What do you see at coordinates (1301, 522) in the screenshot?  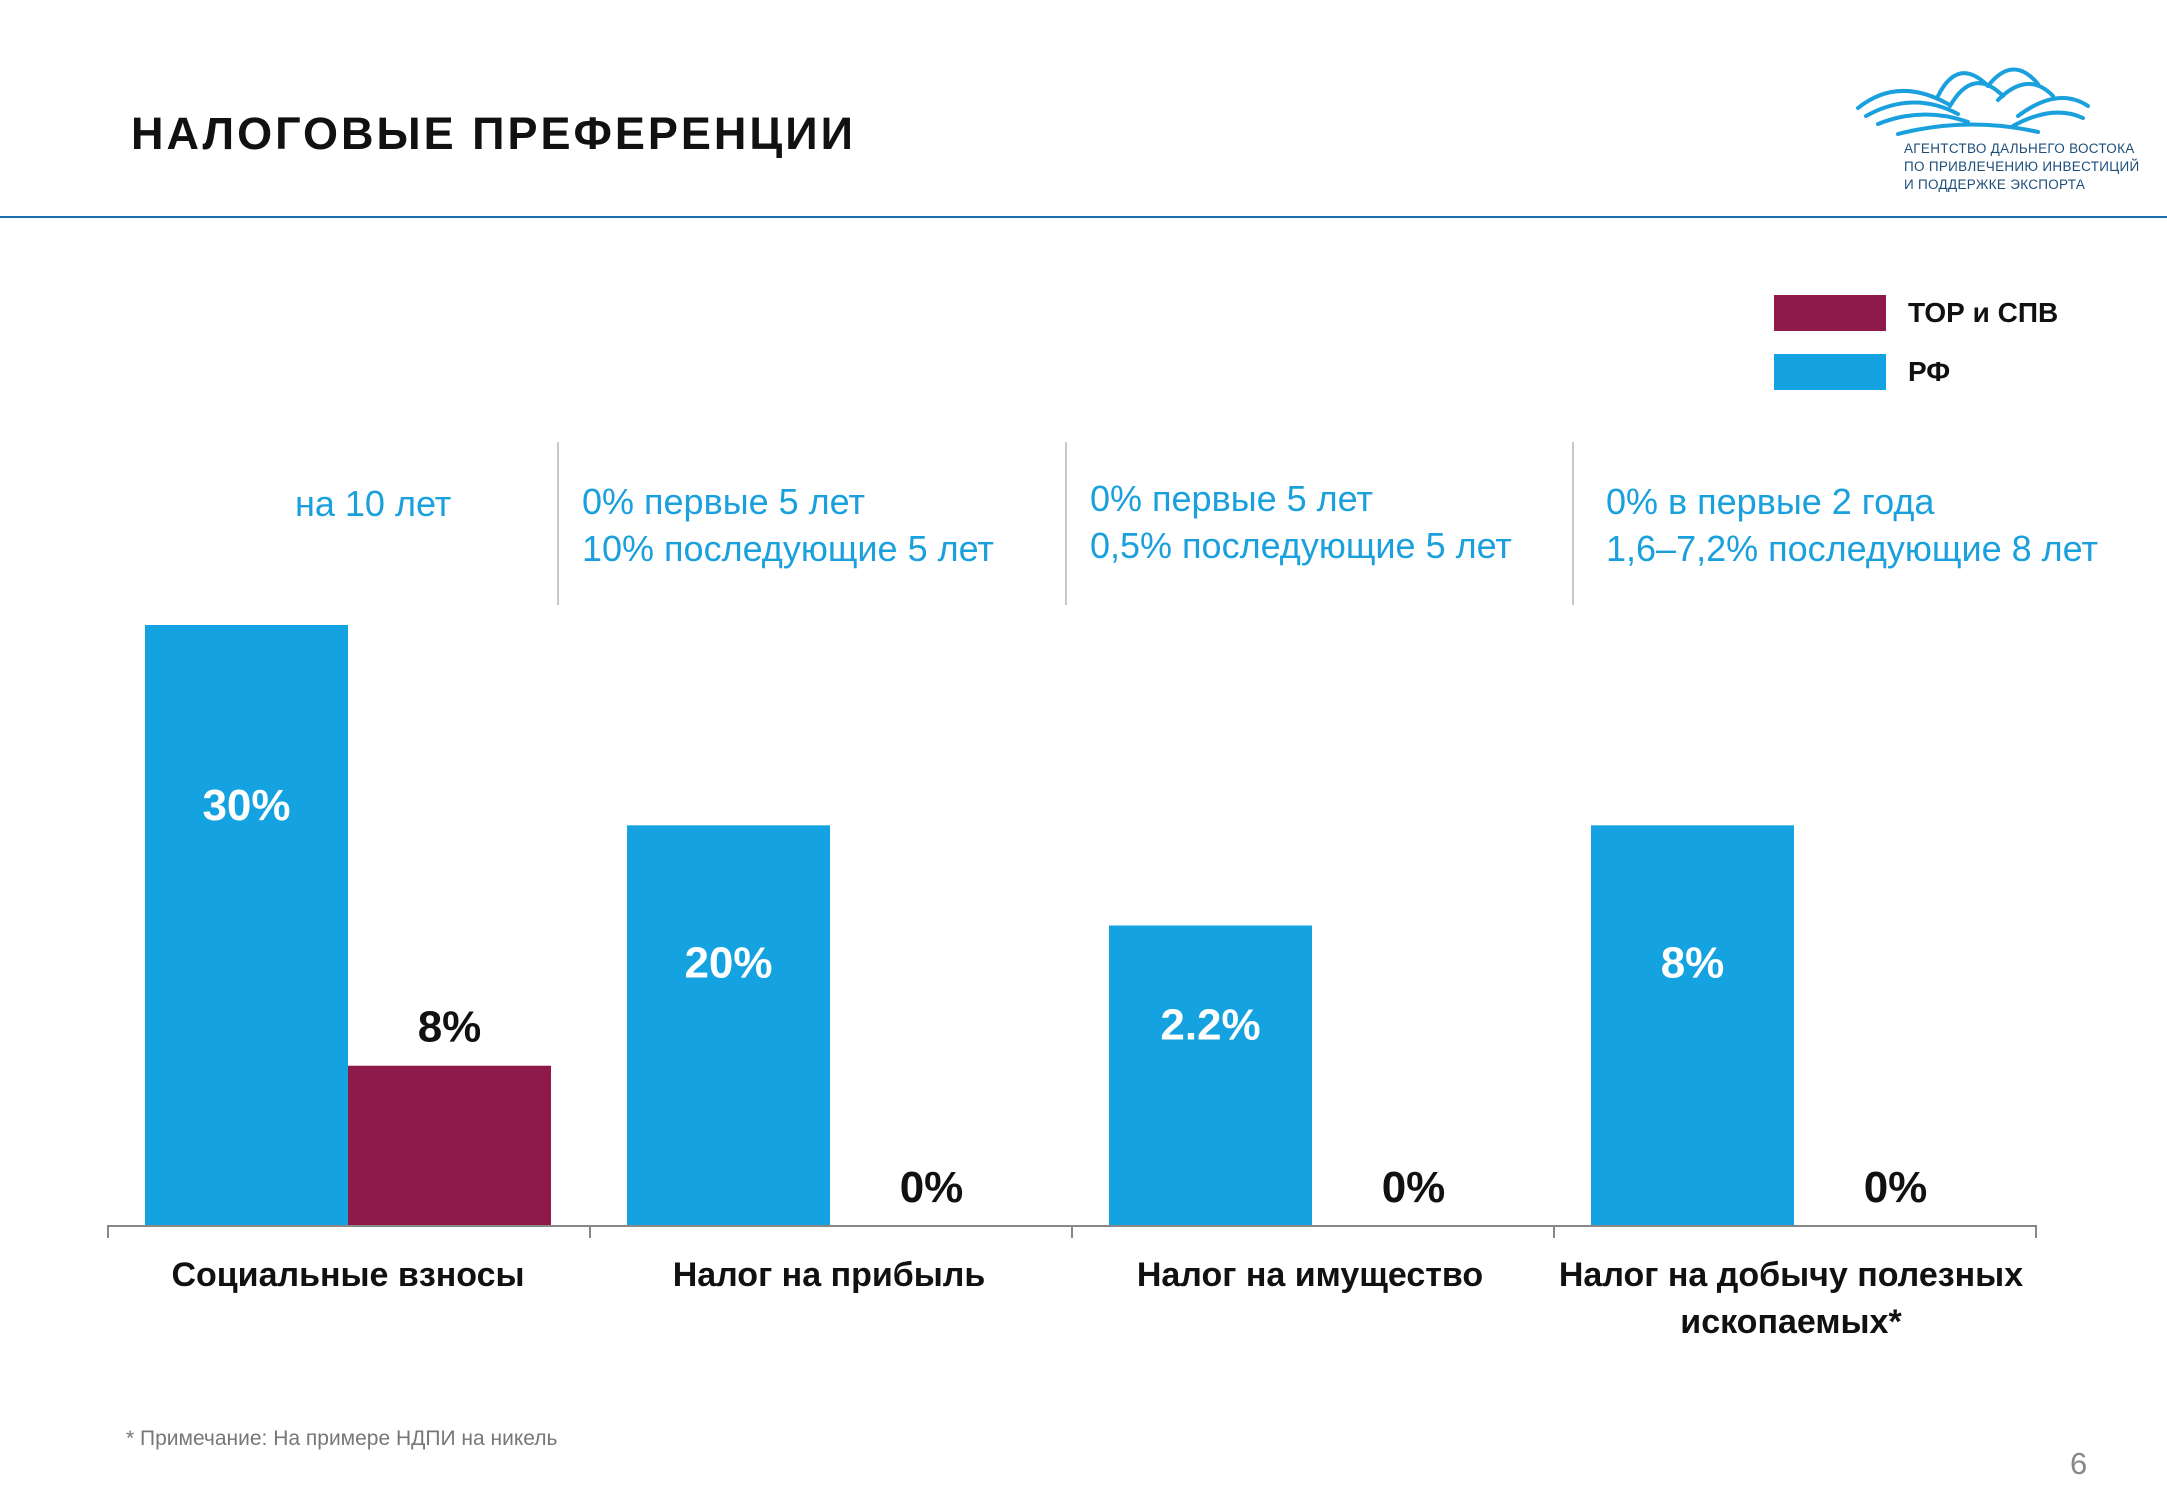 I see `note-property: 0% первые 5 лет 0,5% последующие 5 лет` at bounding box center [1301, 522].